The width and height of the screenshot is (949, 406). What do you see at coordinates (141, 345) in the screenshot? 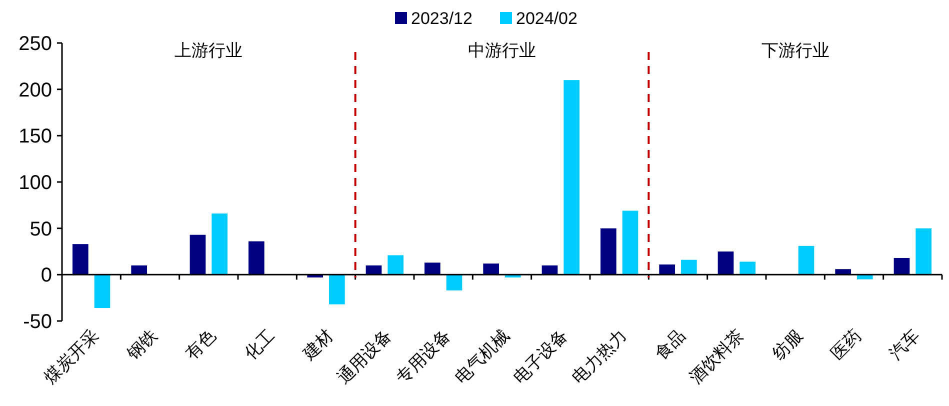
I see `x-tick-label: 钢铁` at bounding box center [141, 345].